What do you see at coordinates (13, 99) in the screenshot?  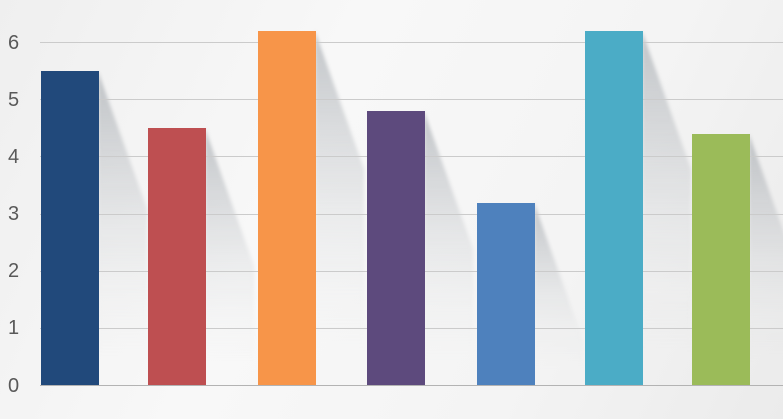 I see `y-tick-label: 5` at bounding box center [13, 99].